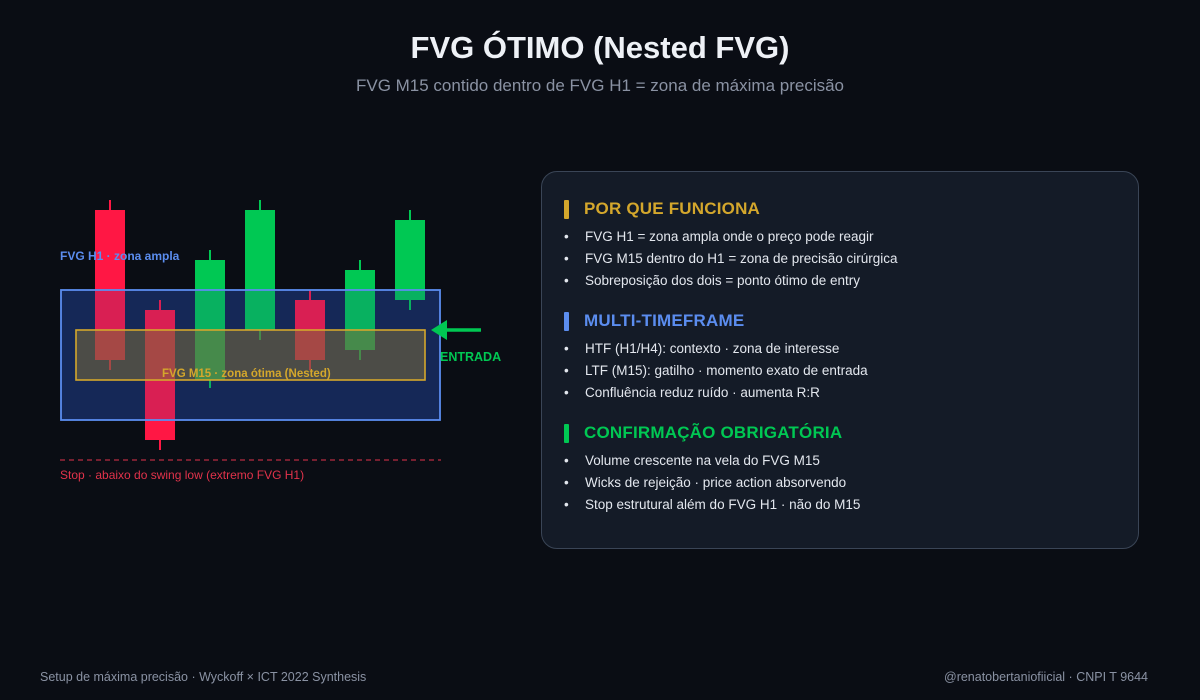 This screenshot has width=1200, height=700. What do you see at coordinates (470, 357) in the screenshot?
I see `entry-label: ENTRADA` at bounding box center [470, 357].